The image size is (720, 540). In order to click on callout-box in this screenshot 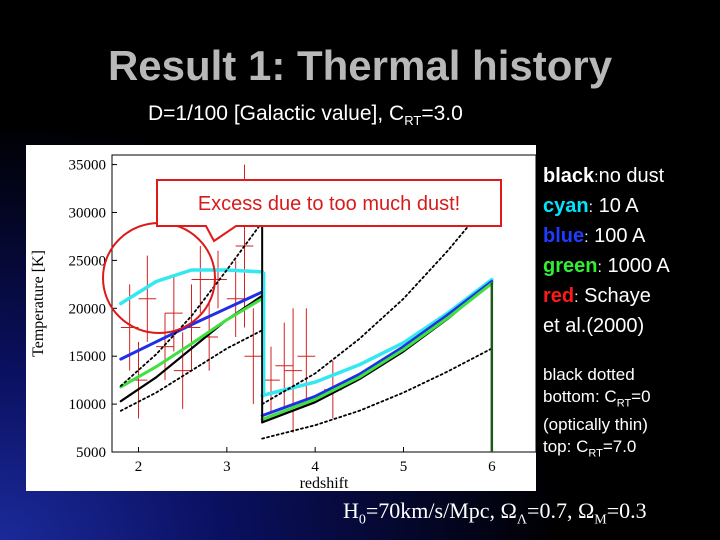, I will do `click(329, 211)`.